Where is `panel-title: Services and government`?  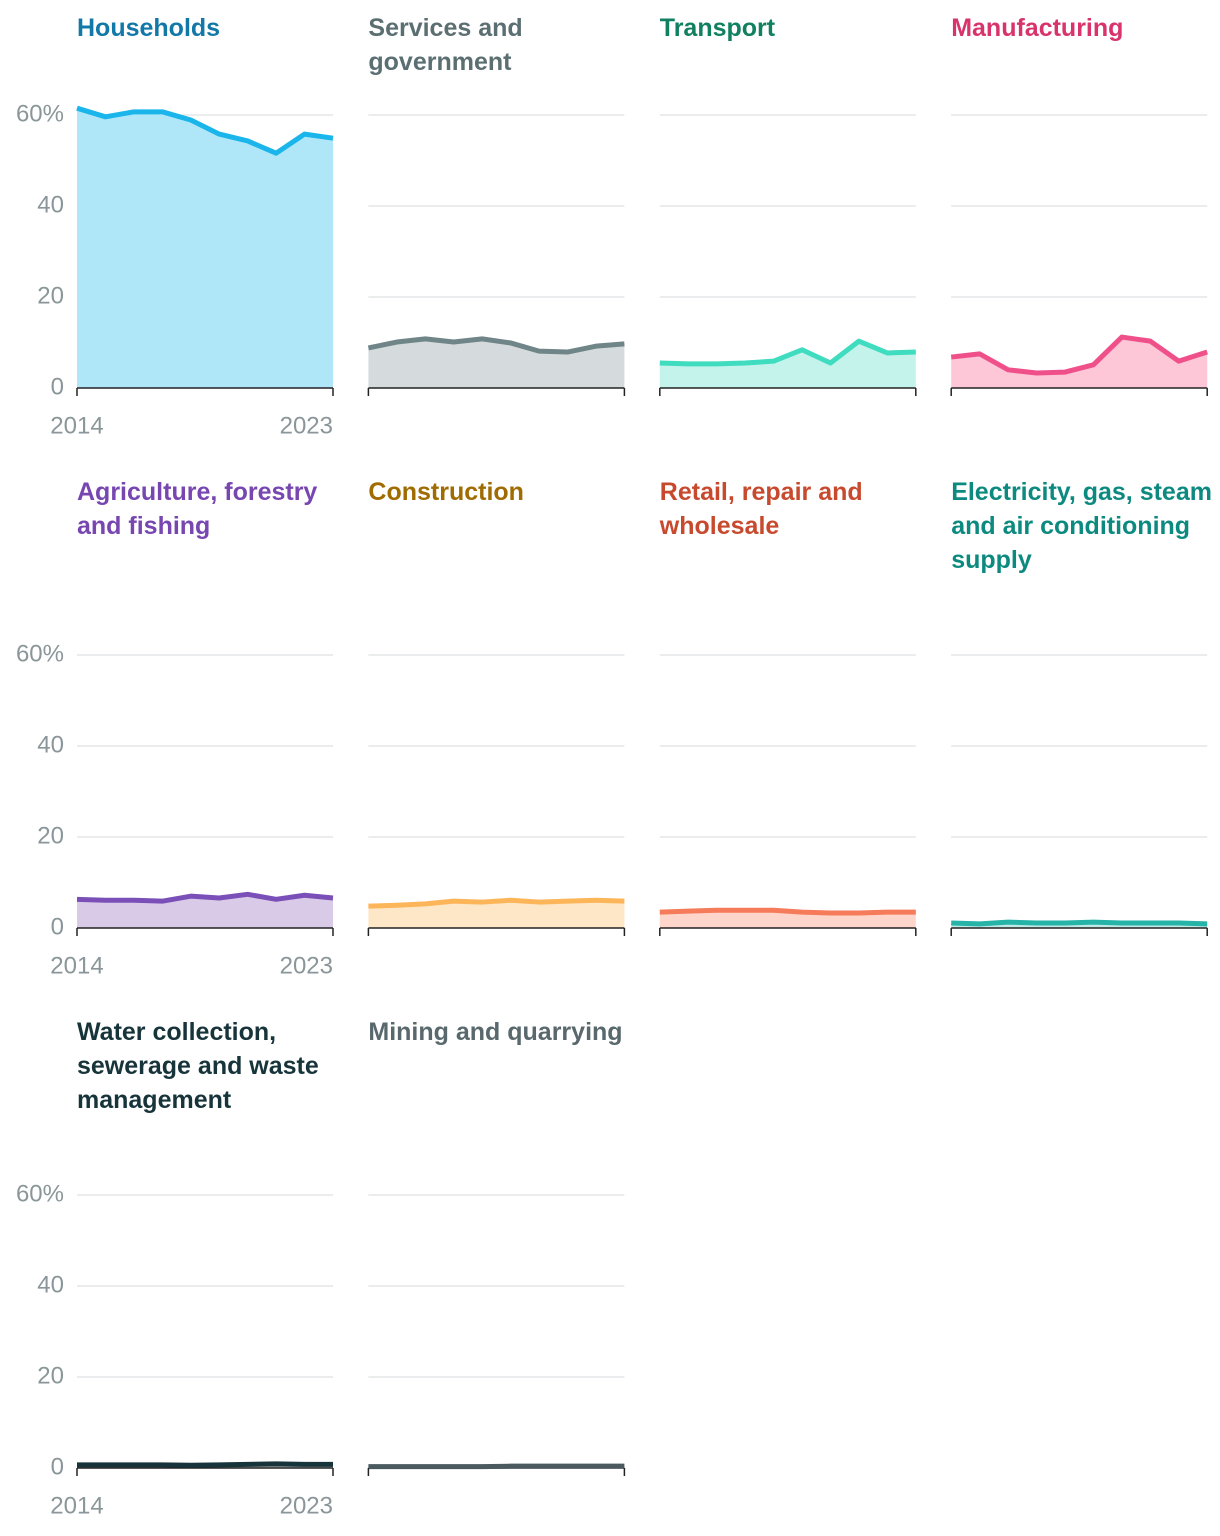 panel-title: Services and government is located at coordinates (445, 45).